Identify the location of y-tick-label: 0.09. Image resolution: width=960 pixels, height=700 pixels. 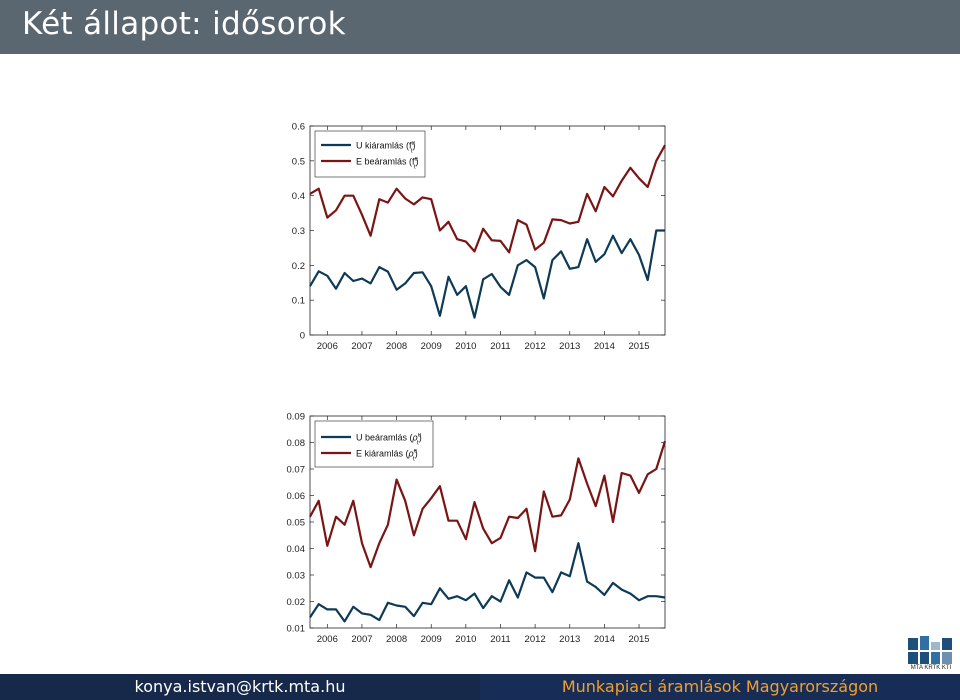
(296, 417).